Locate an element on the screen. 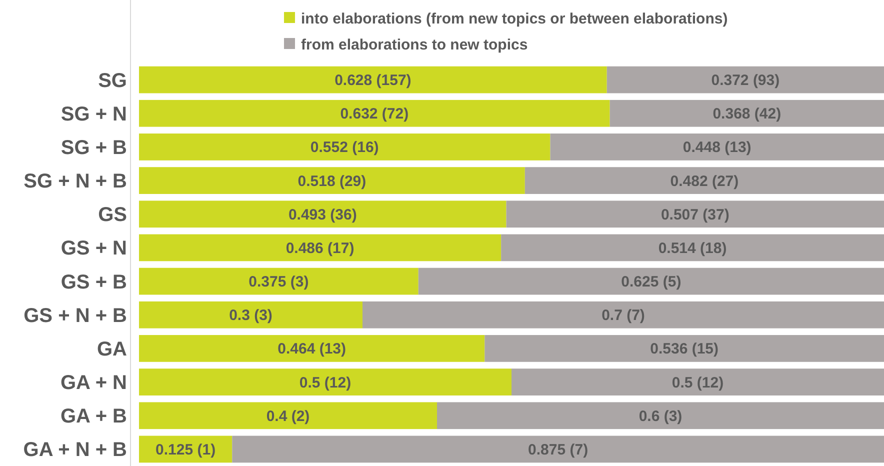 The width and height of the screenshot is (884, 466). y-tick-label: GA + N is located at coordinates (93, 383).